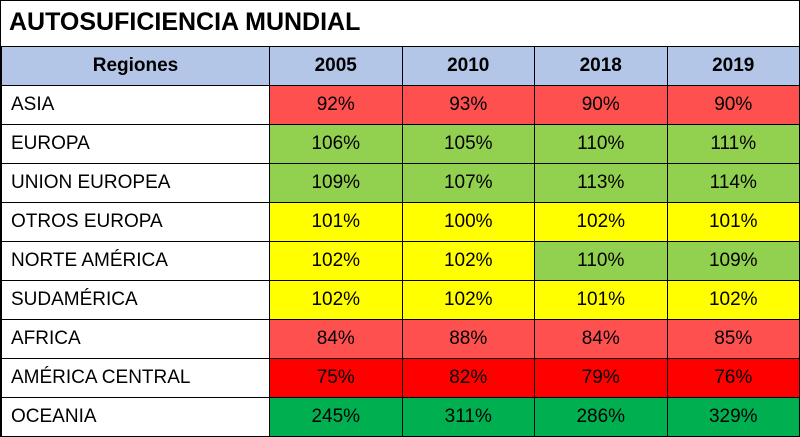 The height and width of the screenshot is (437, 800). What do you see at coordinates (336, 66) in the screenshot?
I see `header-2005: 2005` at bounding box center [336, 66].